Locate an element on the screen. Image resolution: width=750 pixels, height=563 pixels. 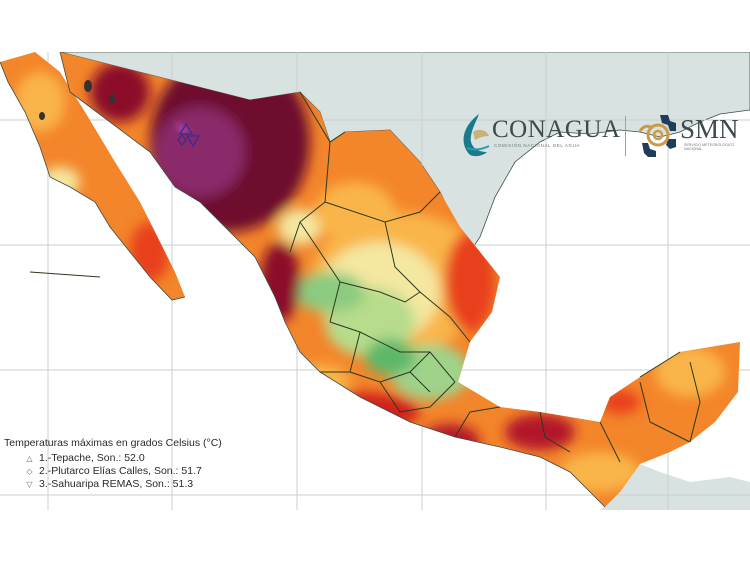
station-markers is located at coordinates (189, 135).